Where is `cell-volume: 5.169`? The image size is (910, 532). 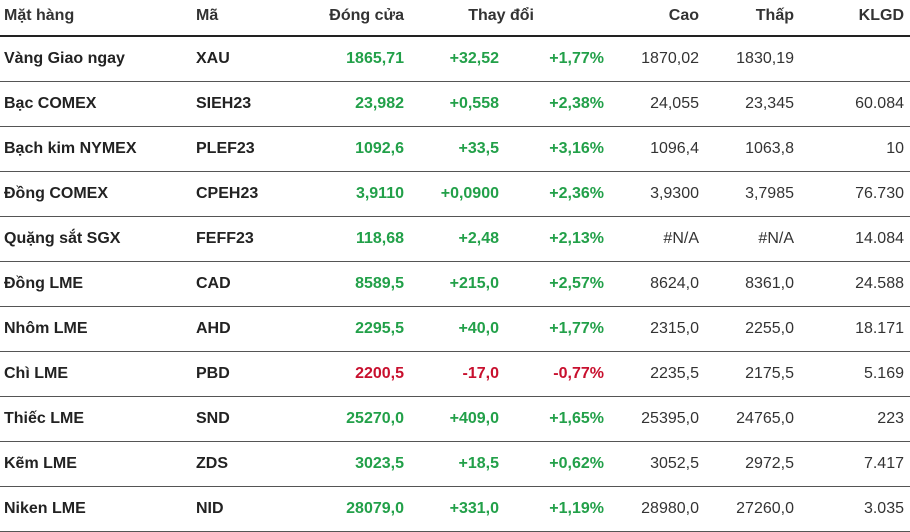 cell-volume: 5.169 is located at coordinates (883, 373).